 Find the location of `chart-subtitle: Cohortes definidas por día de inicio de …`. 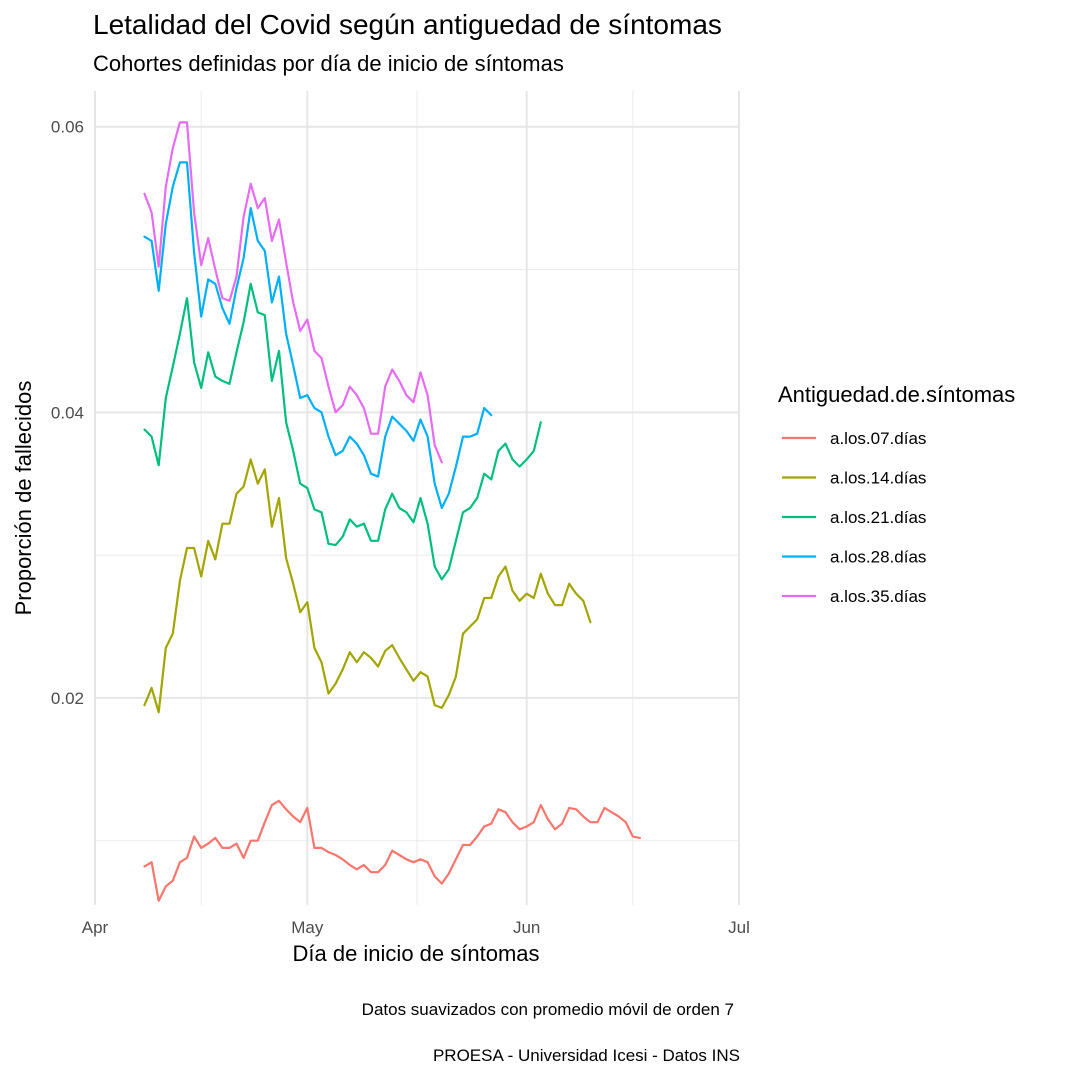

chart-subtitle: Cohortes definidas por día de inicio de … is located at coordinates (328, 63).